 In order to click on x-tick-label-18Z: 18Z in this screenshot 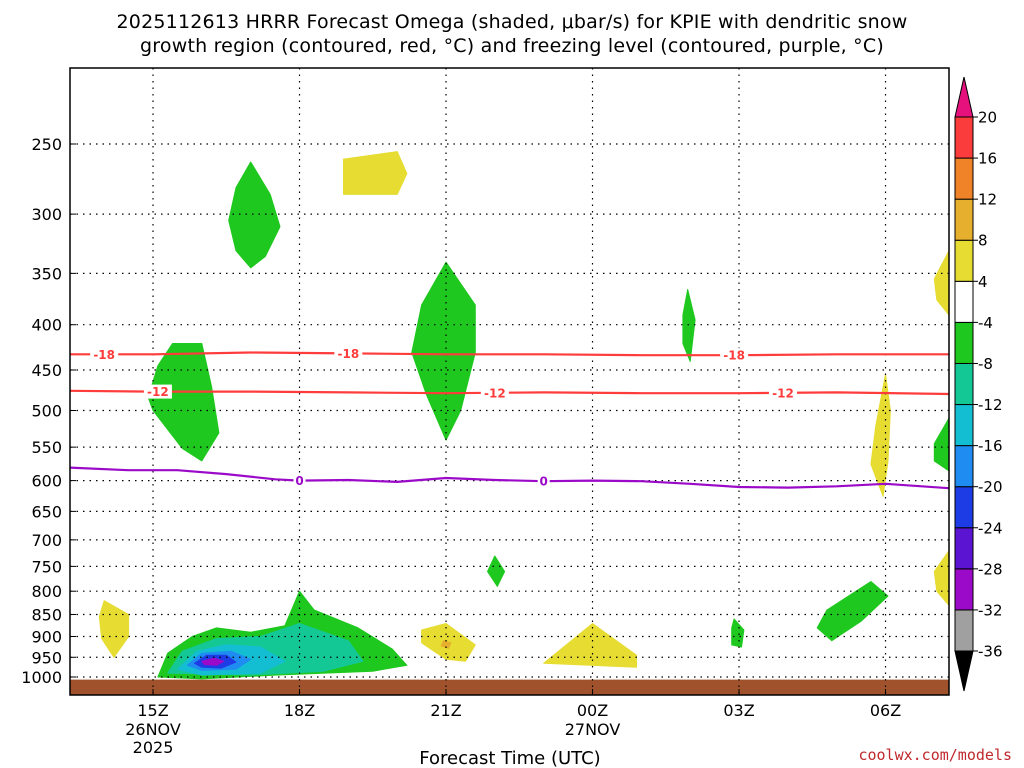, I will do `click(299, 710)`.